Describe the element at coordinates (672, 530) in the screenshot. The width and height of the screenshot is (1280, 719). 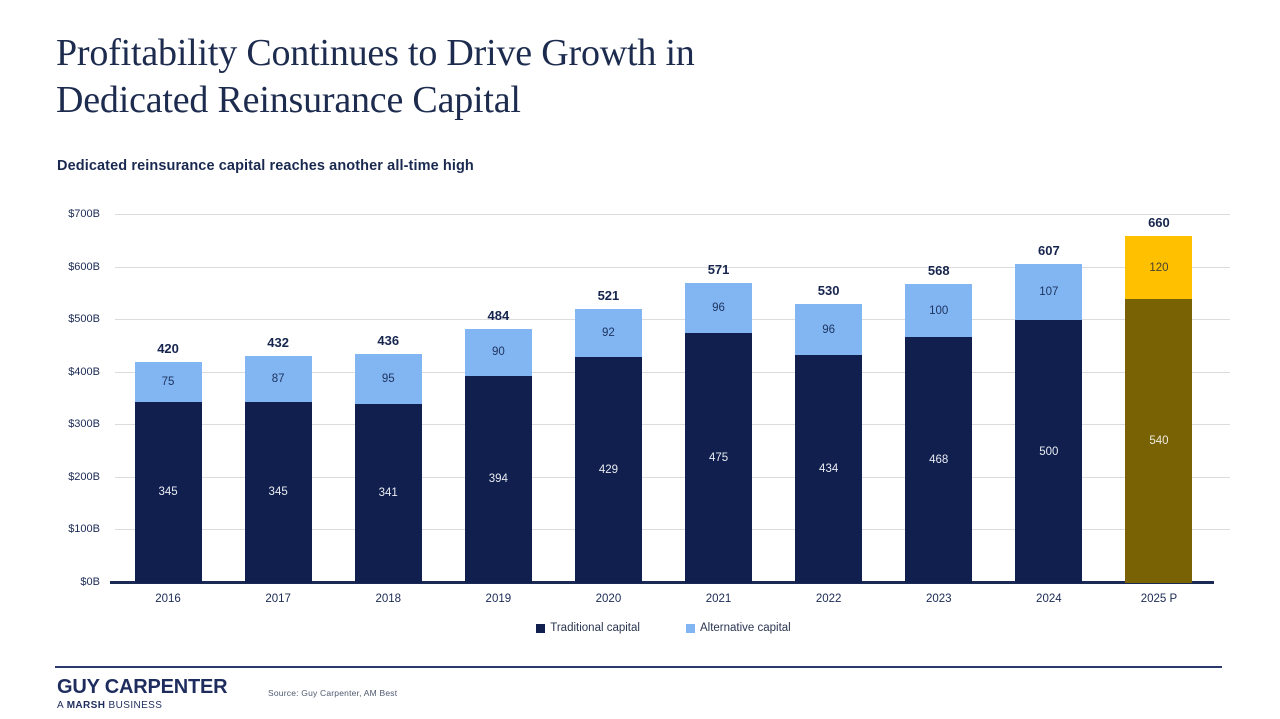
I see `gridline-$100B` at that location.